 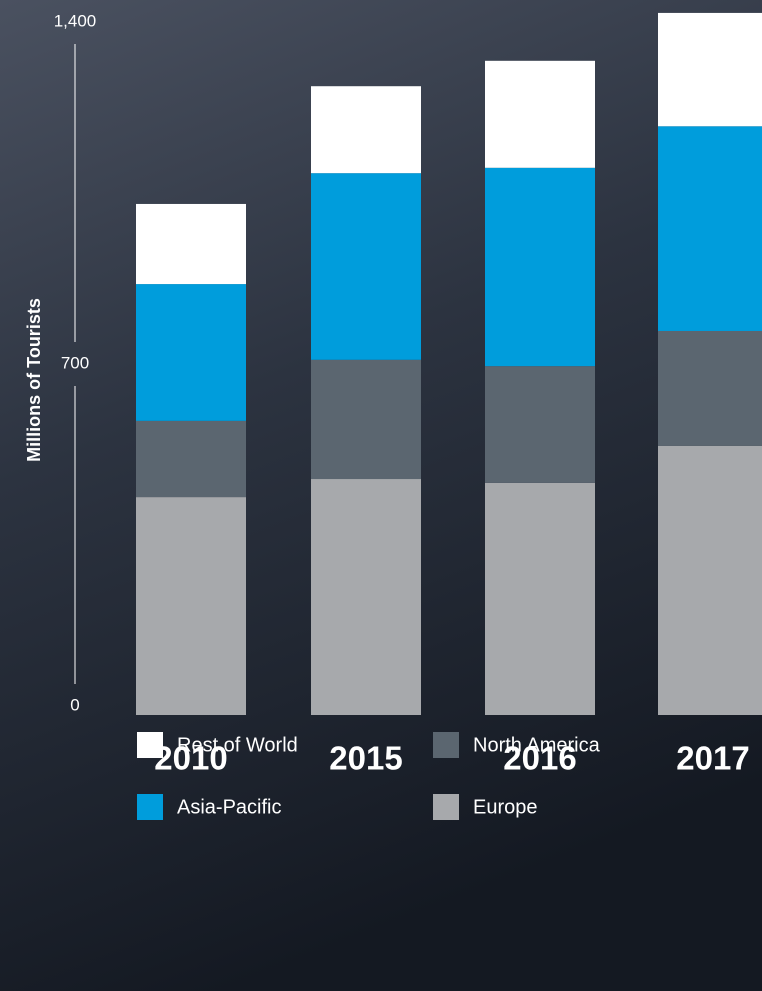 I want to click on y-axis-title: Millions of Tourists, so click(x=34, y=380).